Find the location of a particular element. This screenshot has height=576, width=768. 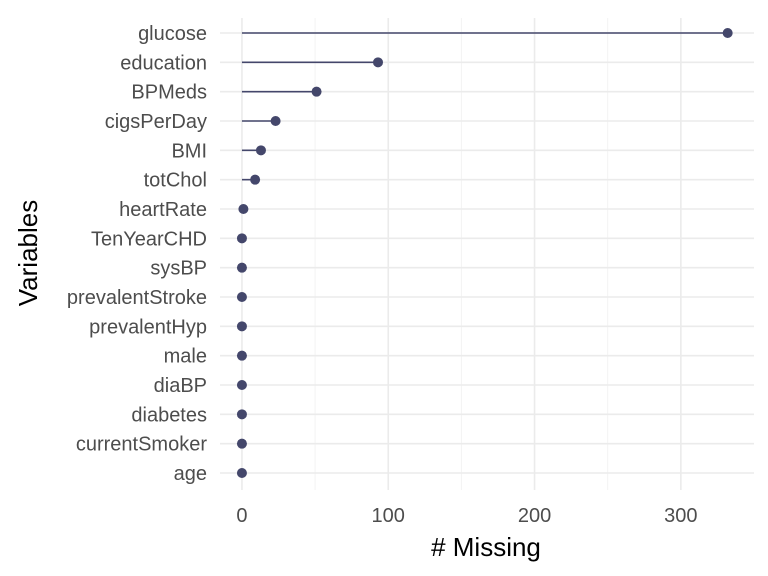

x-tick-label: 300 is located at coordinates (680, 516).